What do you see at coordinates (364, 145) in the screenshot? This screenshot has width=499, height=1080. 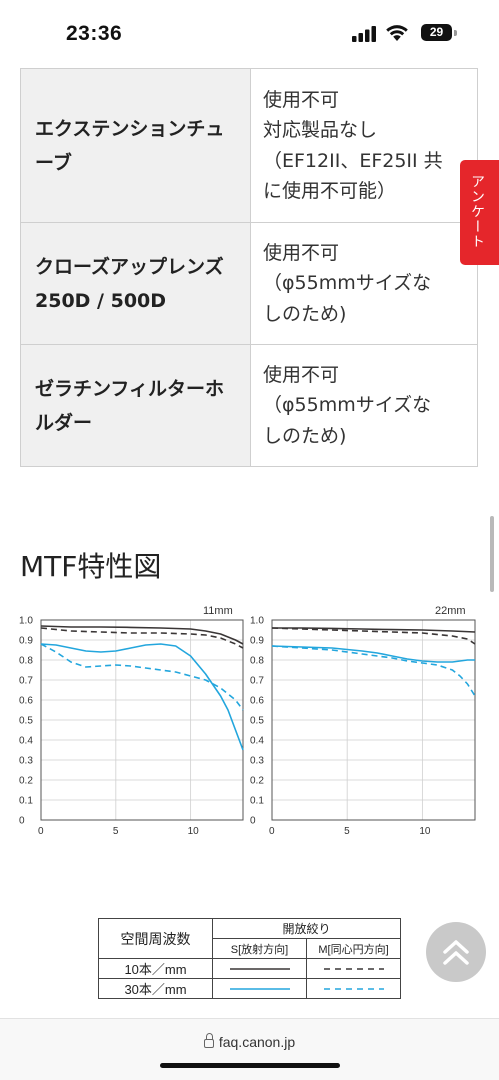 I see `accessory-value: 使用不可 対応製品なし （EF12II、EF25II 共 に使用不可能）` at bounding box center [364, 145].